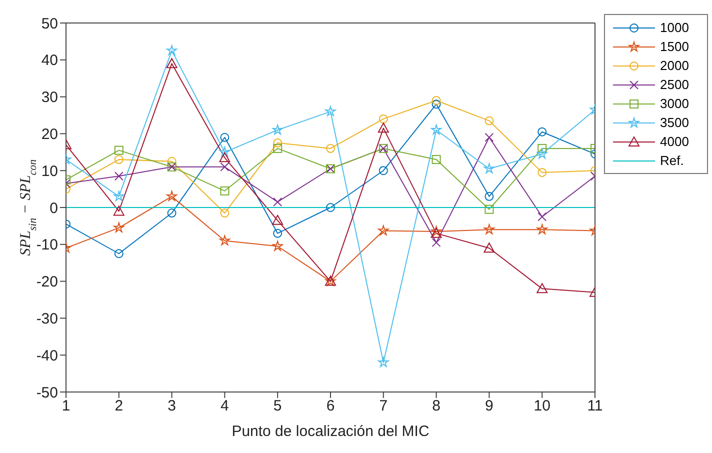 This screenshot has width=712, height=453. I want to click on legend-label: 3000, so click(674, 103).